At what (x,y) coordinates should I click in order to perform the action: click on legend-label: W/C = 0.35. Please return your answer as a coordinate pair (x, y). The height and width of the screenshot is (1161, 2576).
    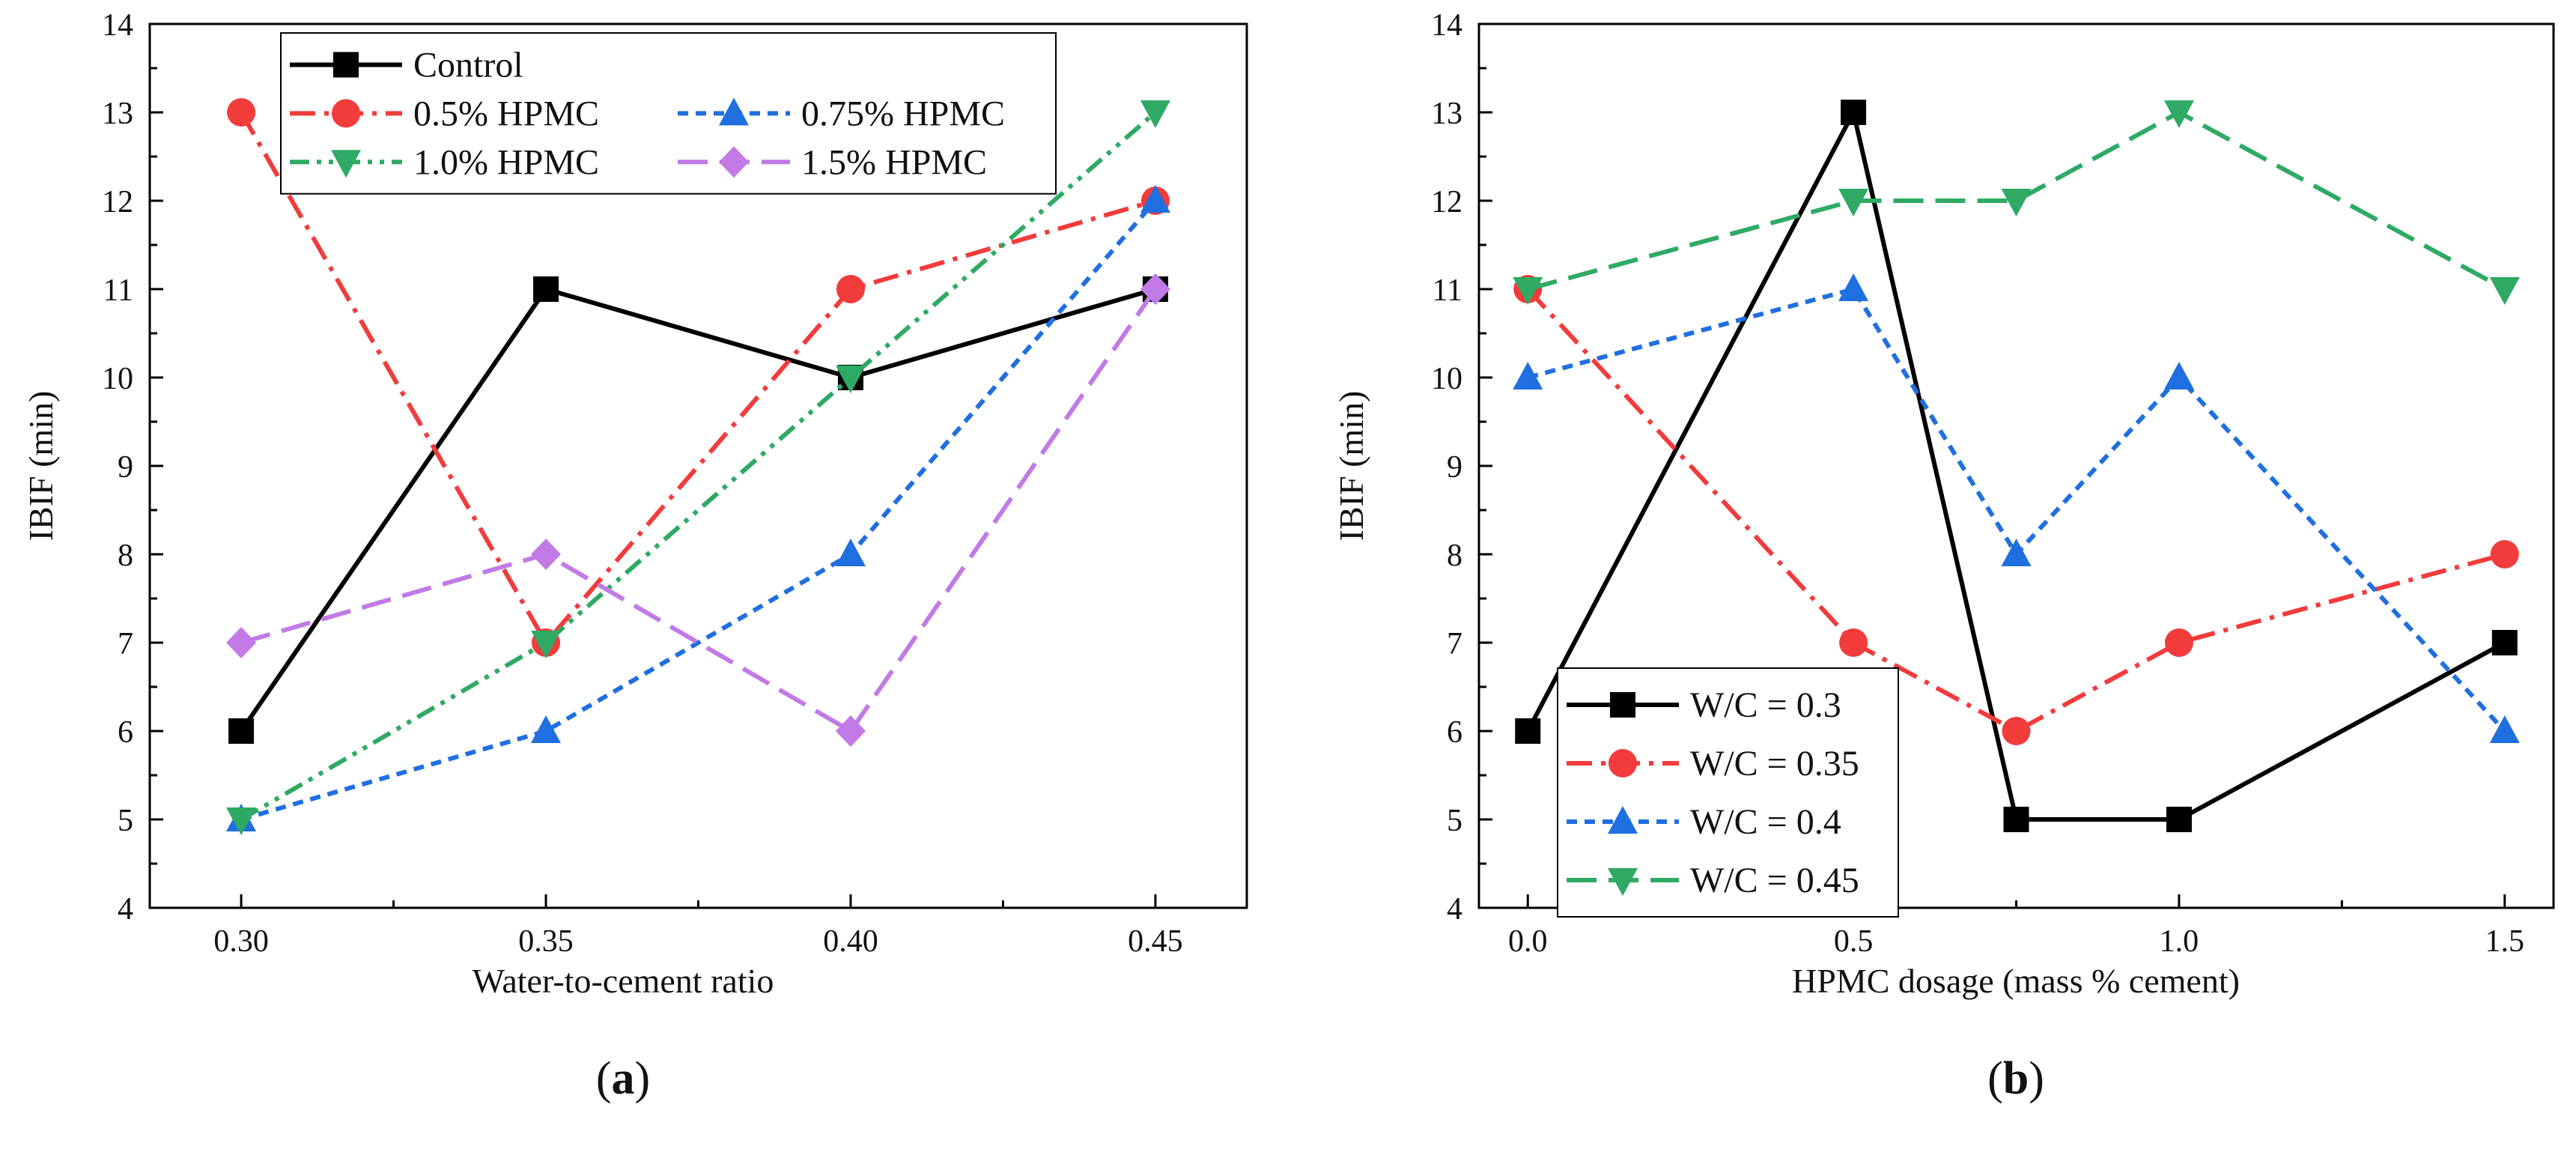
    Looking at the image, I should click on (1774, 763).